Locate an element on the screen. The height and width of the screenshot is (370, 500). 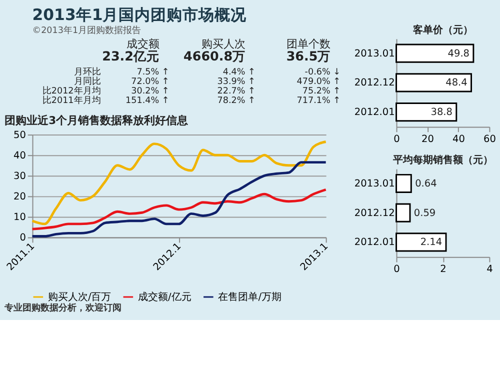
text: 月环比 is located at coordinates (87, 72).